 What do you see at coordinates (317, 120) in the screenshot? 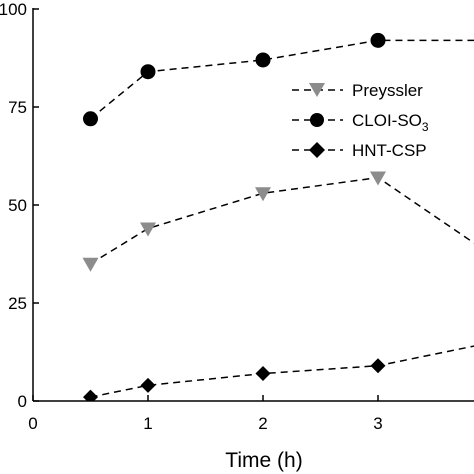
I see `legend-circle-marker` at bounding box center [317, 120].